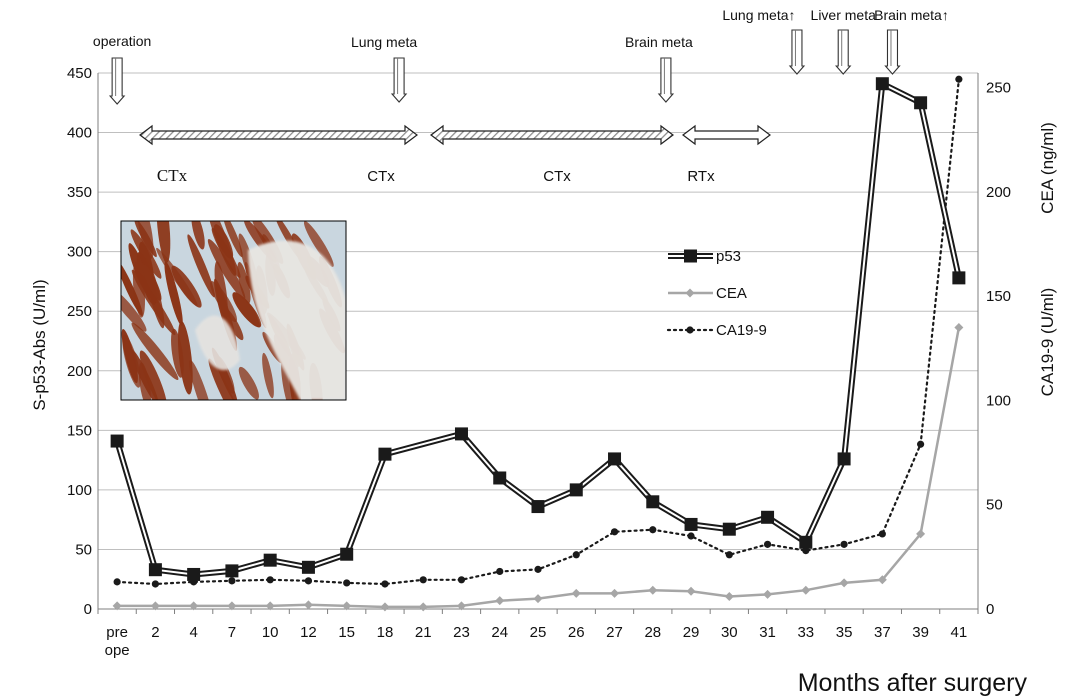 The height and width of the screenshot is (699, 1067). I want to click on x-tick-label: 21, so click(423, 632).